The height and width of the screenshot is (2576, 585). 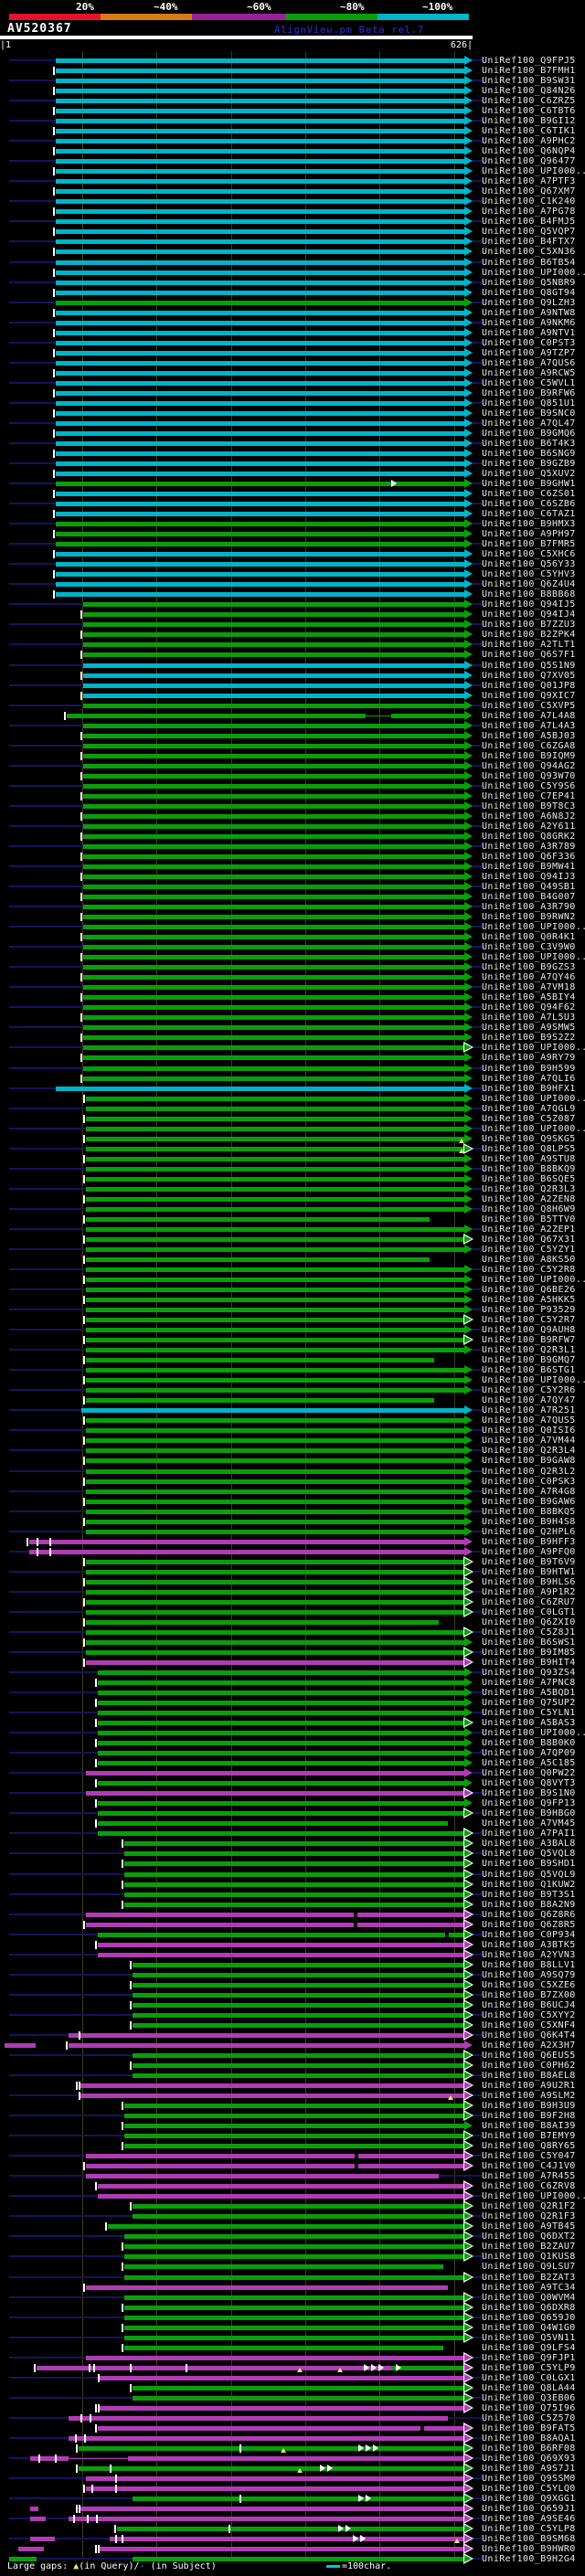 I want to click on hit-label: UniRef100_A7PNC8, so click(x=529, y=1683).